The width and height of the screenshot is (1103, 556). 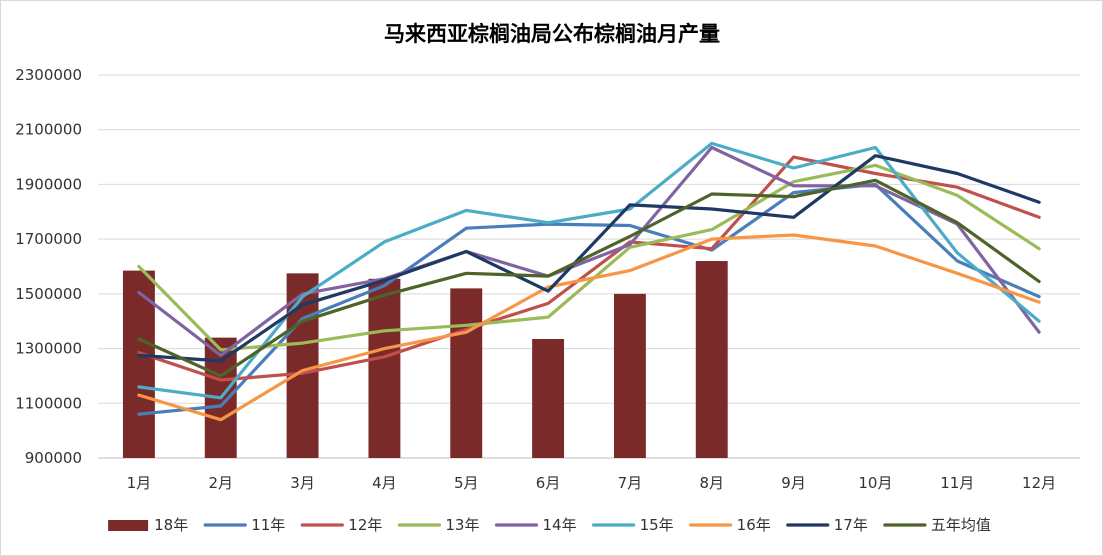 What do you see at coordinates (48, 239) in the screenshot?
I see `y-tick-label: 1700000` at bounding box center [48, 239].